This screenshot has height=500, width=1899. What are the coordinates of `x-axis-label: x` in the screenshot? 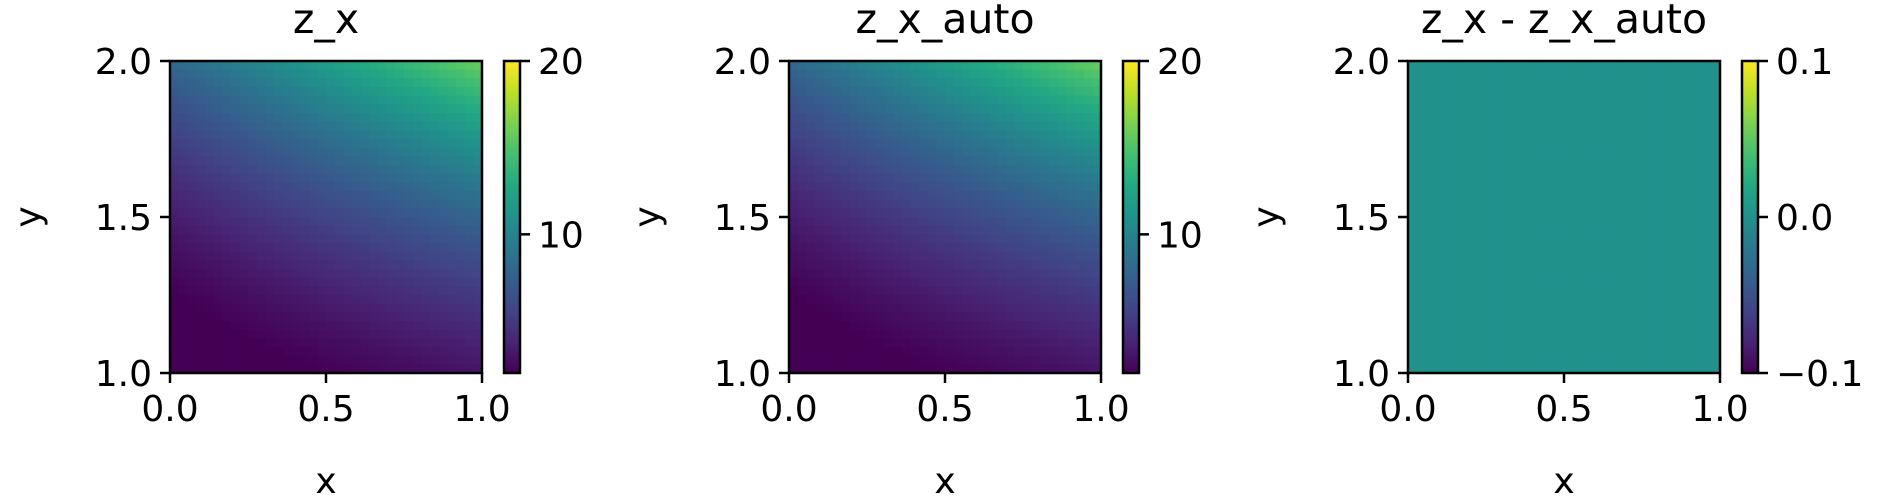 It's located at (325, 480).